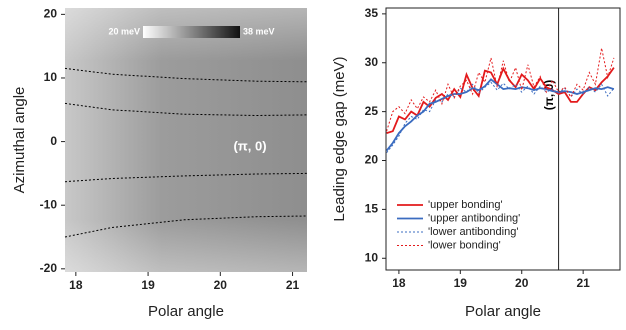 The width and height of the screenshot is (626, 330). I want to click on y-tick-label: 35, so click(372, 13).